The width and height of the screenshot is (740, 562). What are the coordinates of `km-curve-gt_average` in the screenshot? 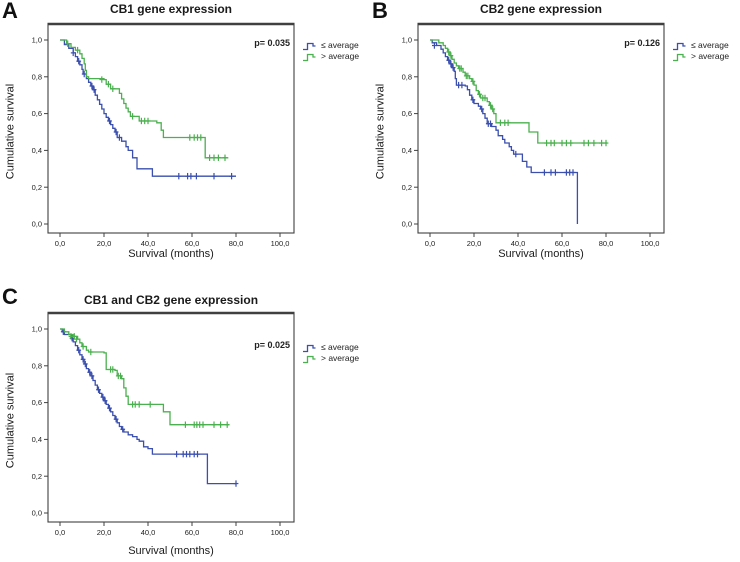 It's located at (144, 99).